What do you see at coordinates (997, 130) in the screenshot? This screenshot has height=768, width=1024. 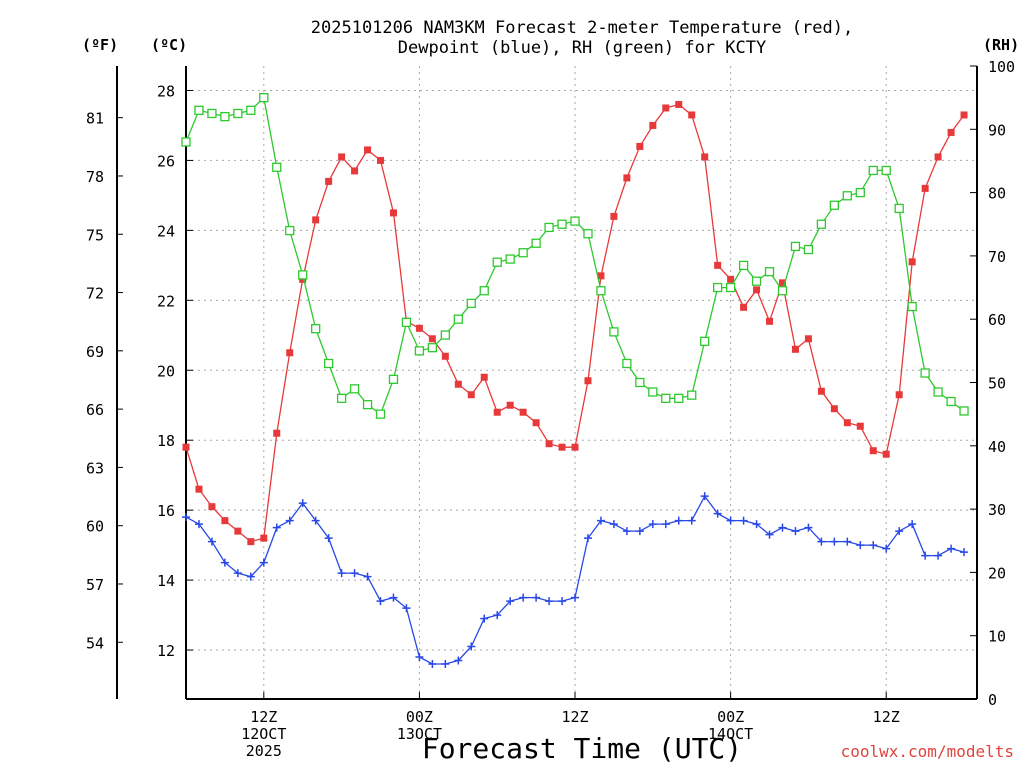 I see `rh-tick-label: 90` at bounding box center [997, 130].